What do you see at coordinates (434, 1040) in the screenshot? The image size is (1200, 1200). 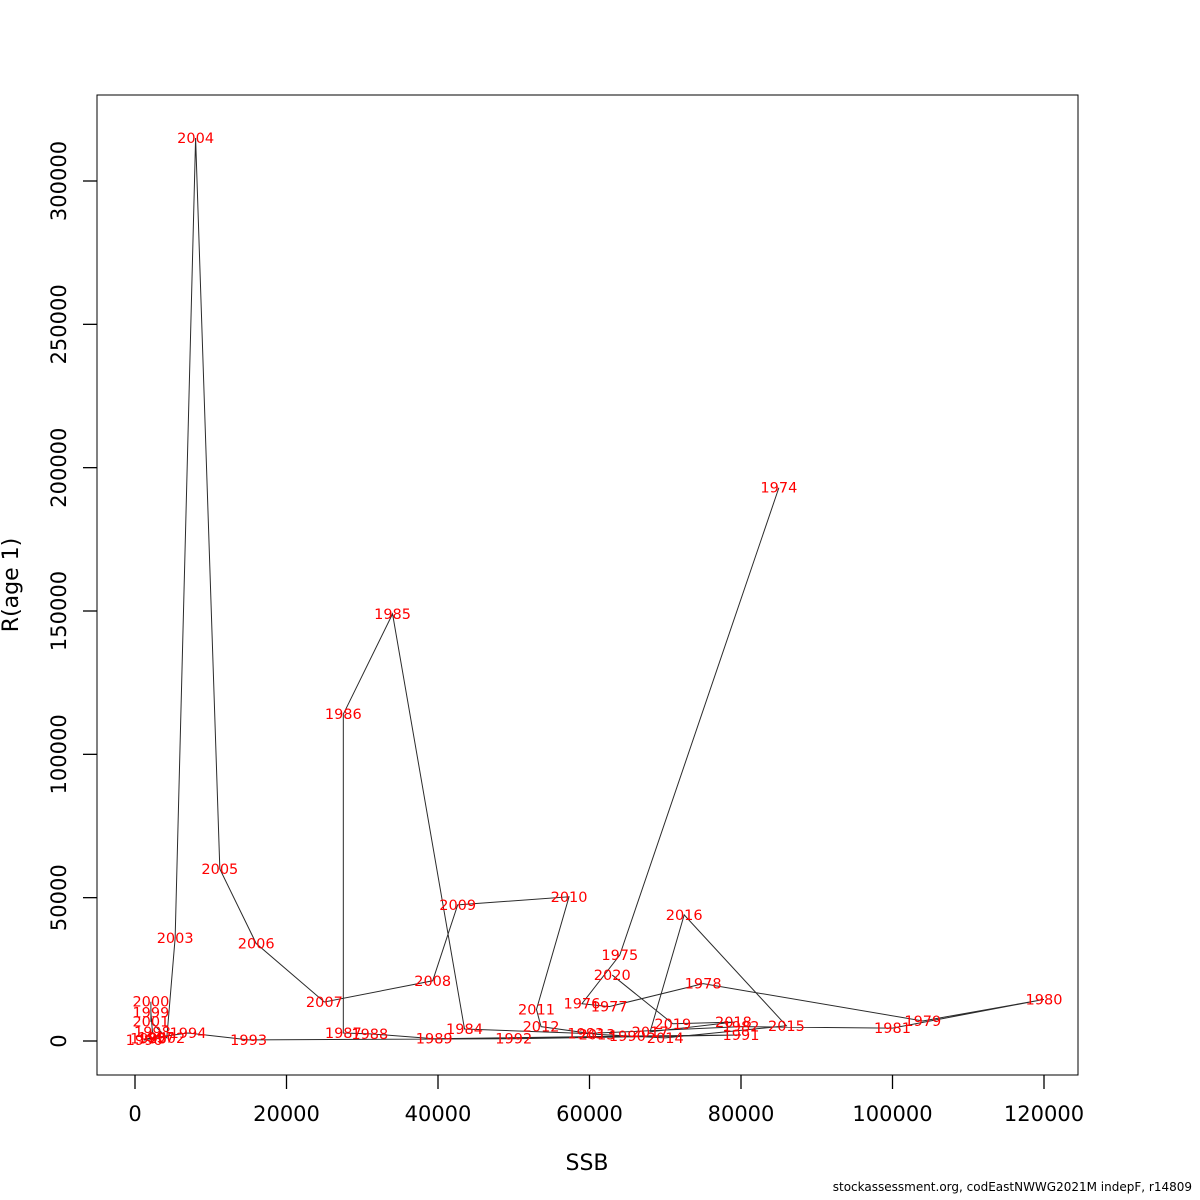 I see `year-label-1989: 1989` at bounding box center [434, 1040].